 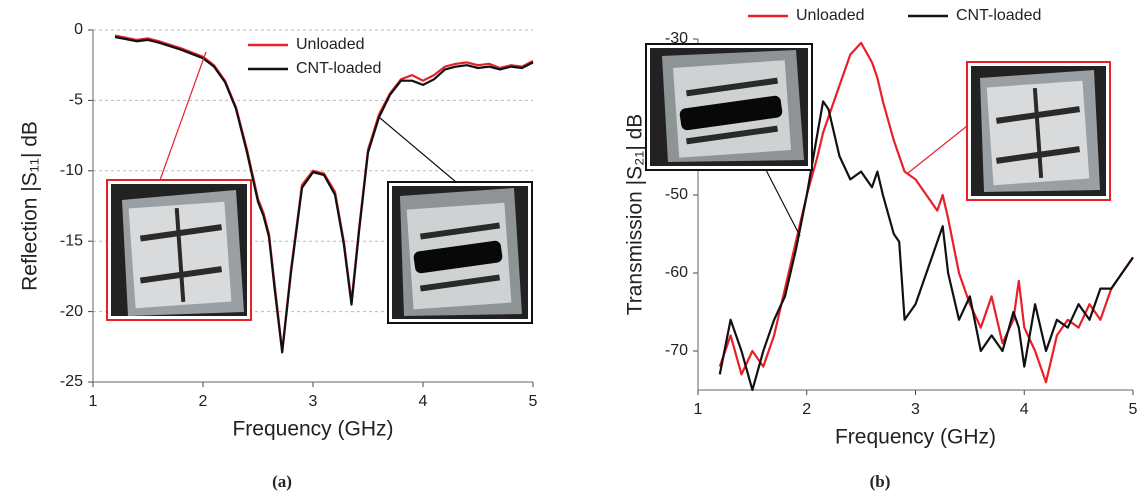 What do you see at coordinates (880, 481) in the screenshot?
I see `caption: (b)` at bounding box center [880, 481].